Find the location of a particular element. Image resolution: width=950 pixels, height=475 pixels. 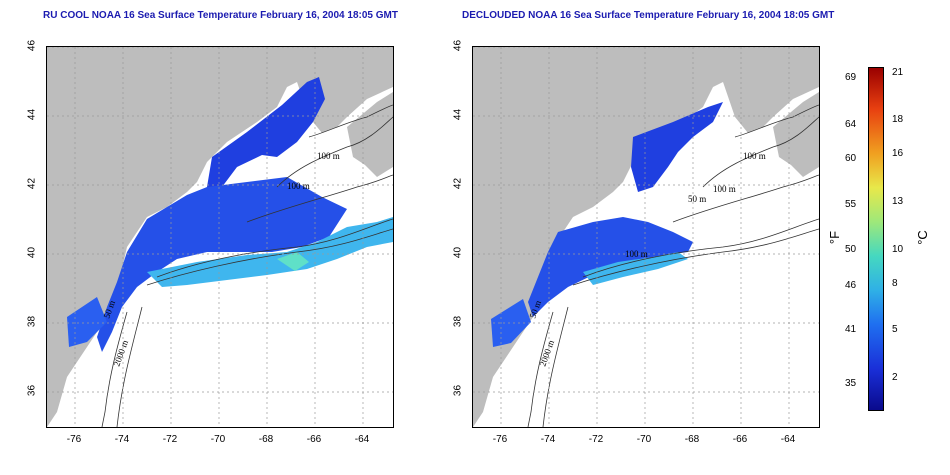

right-contour-label-100m-b: 100 m is located at coordinates (724, 189).